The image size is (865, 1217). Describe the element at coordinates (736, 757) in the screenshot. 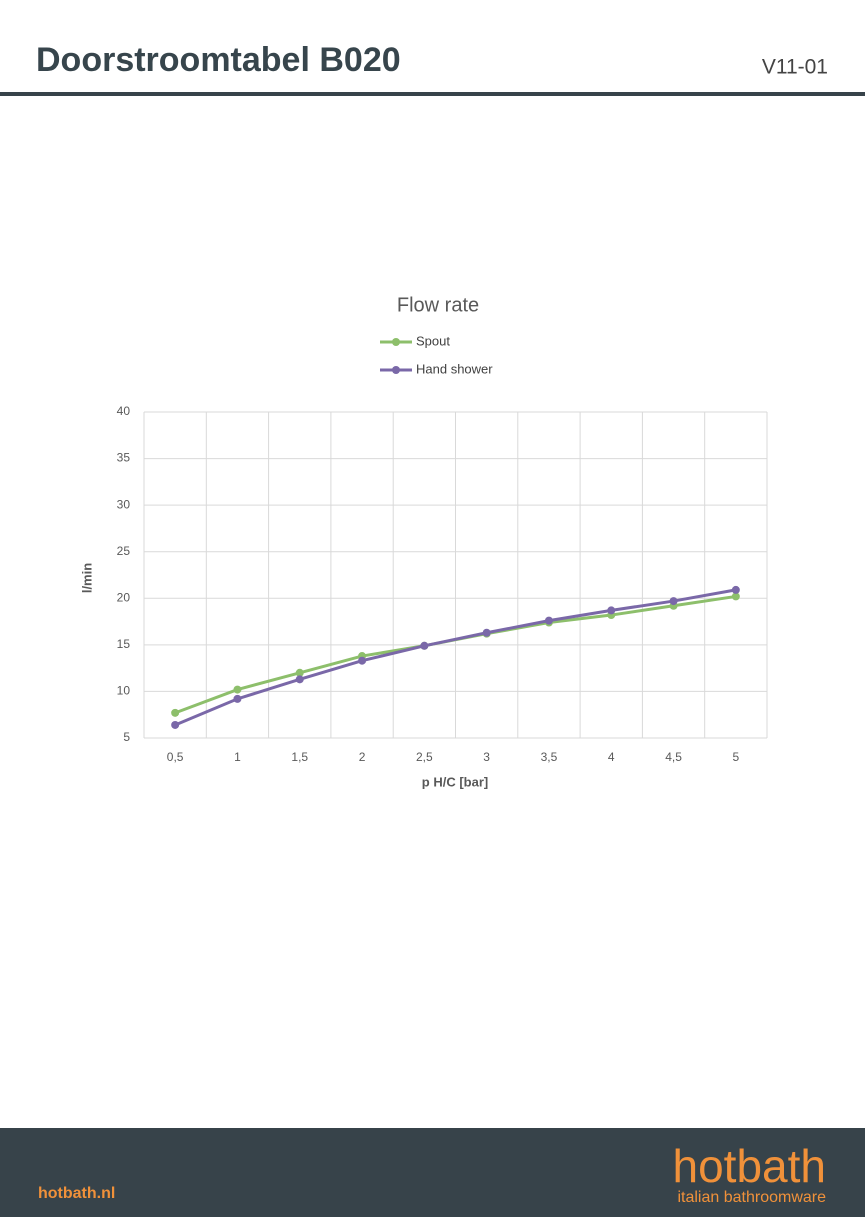

I see `x-tick-label: 5` at that location.